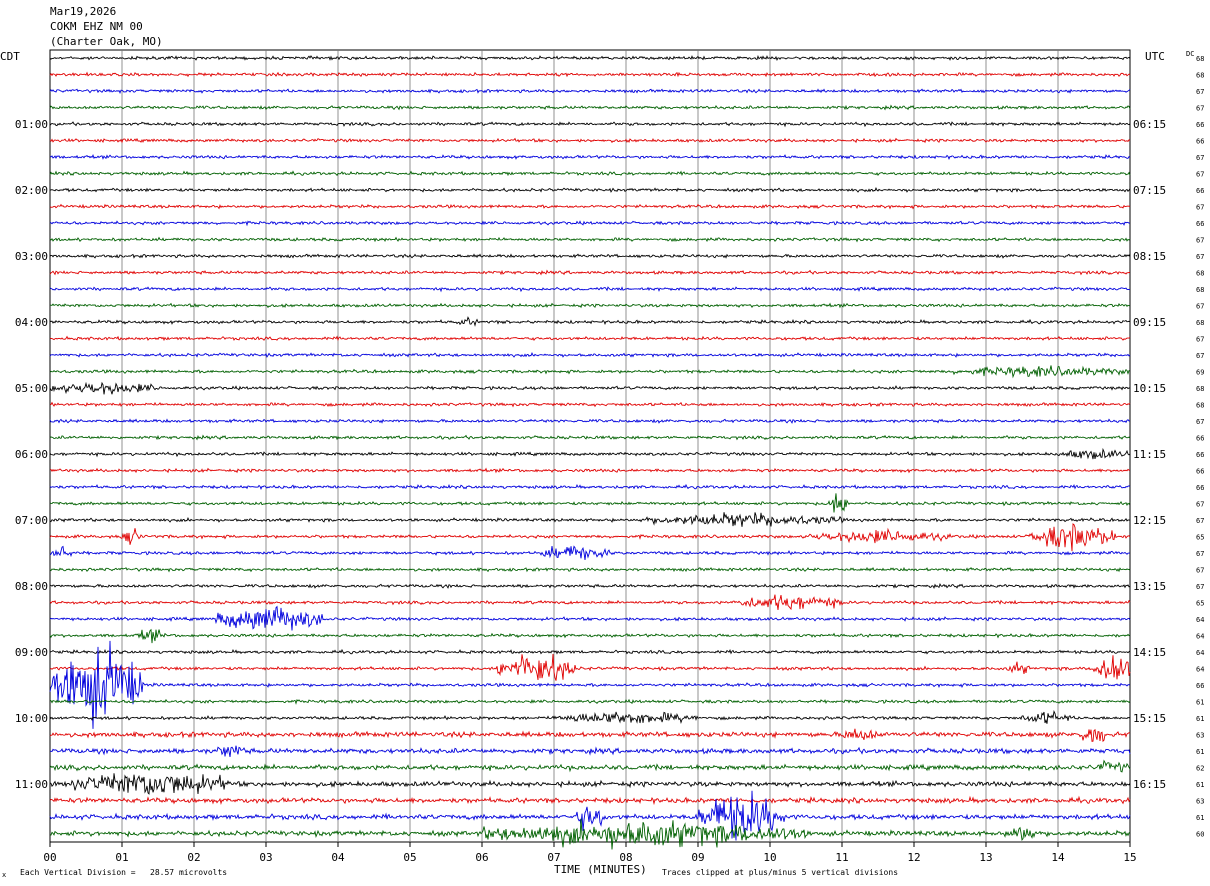  What do you see at coordinates (265, 857) in the screenshot?
I see `x-tick-label: 03` at bounding box center [265, 857].